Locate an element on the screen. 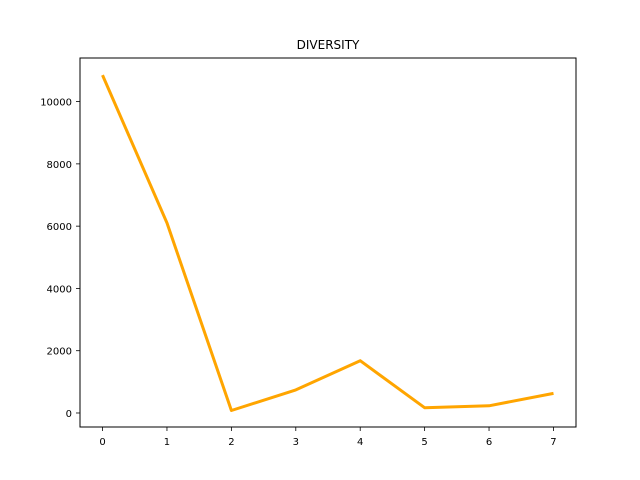 The height and width of the screenshot is (480, 640). x-tick-label: 7 is located at coordinates (553, 442).